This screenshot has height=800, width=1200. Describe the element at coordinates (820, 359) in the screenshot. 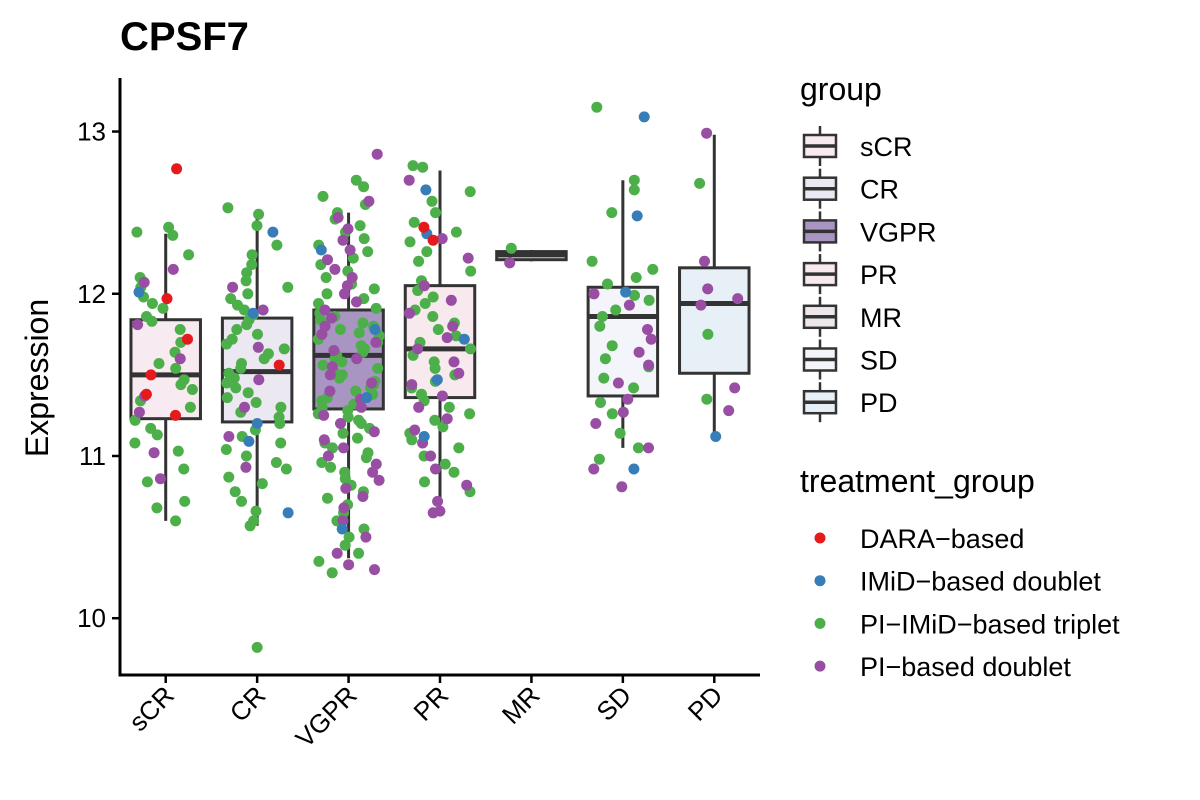

I see `legend-key-sd` at that location.